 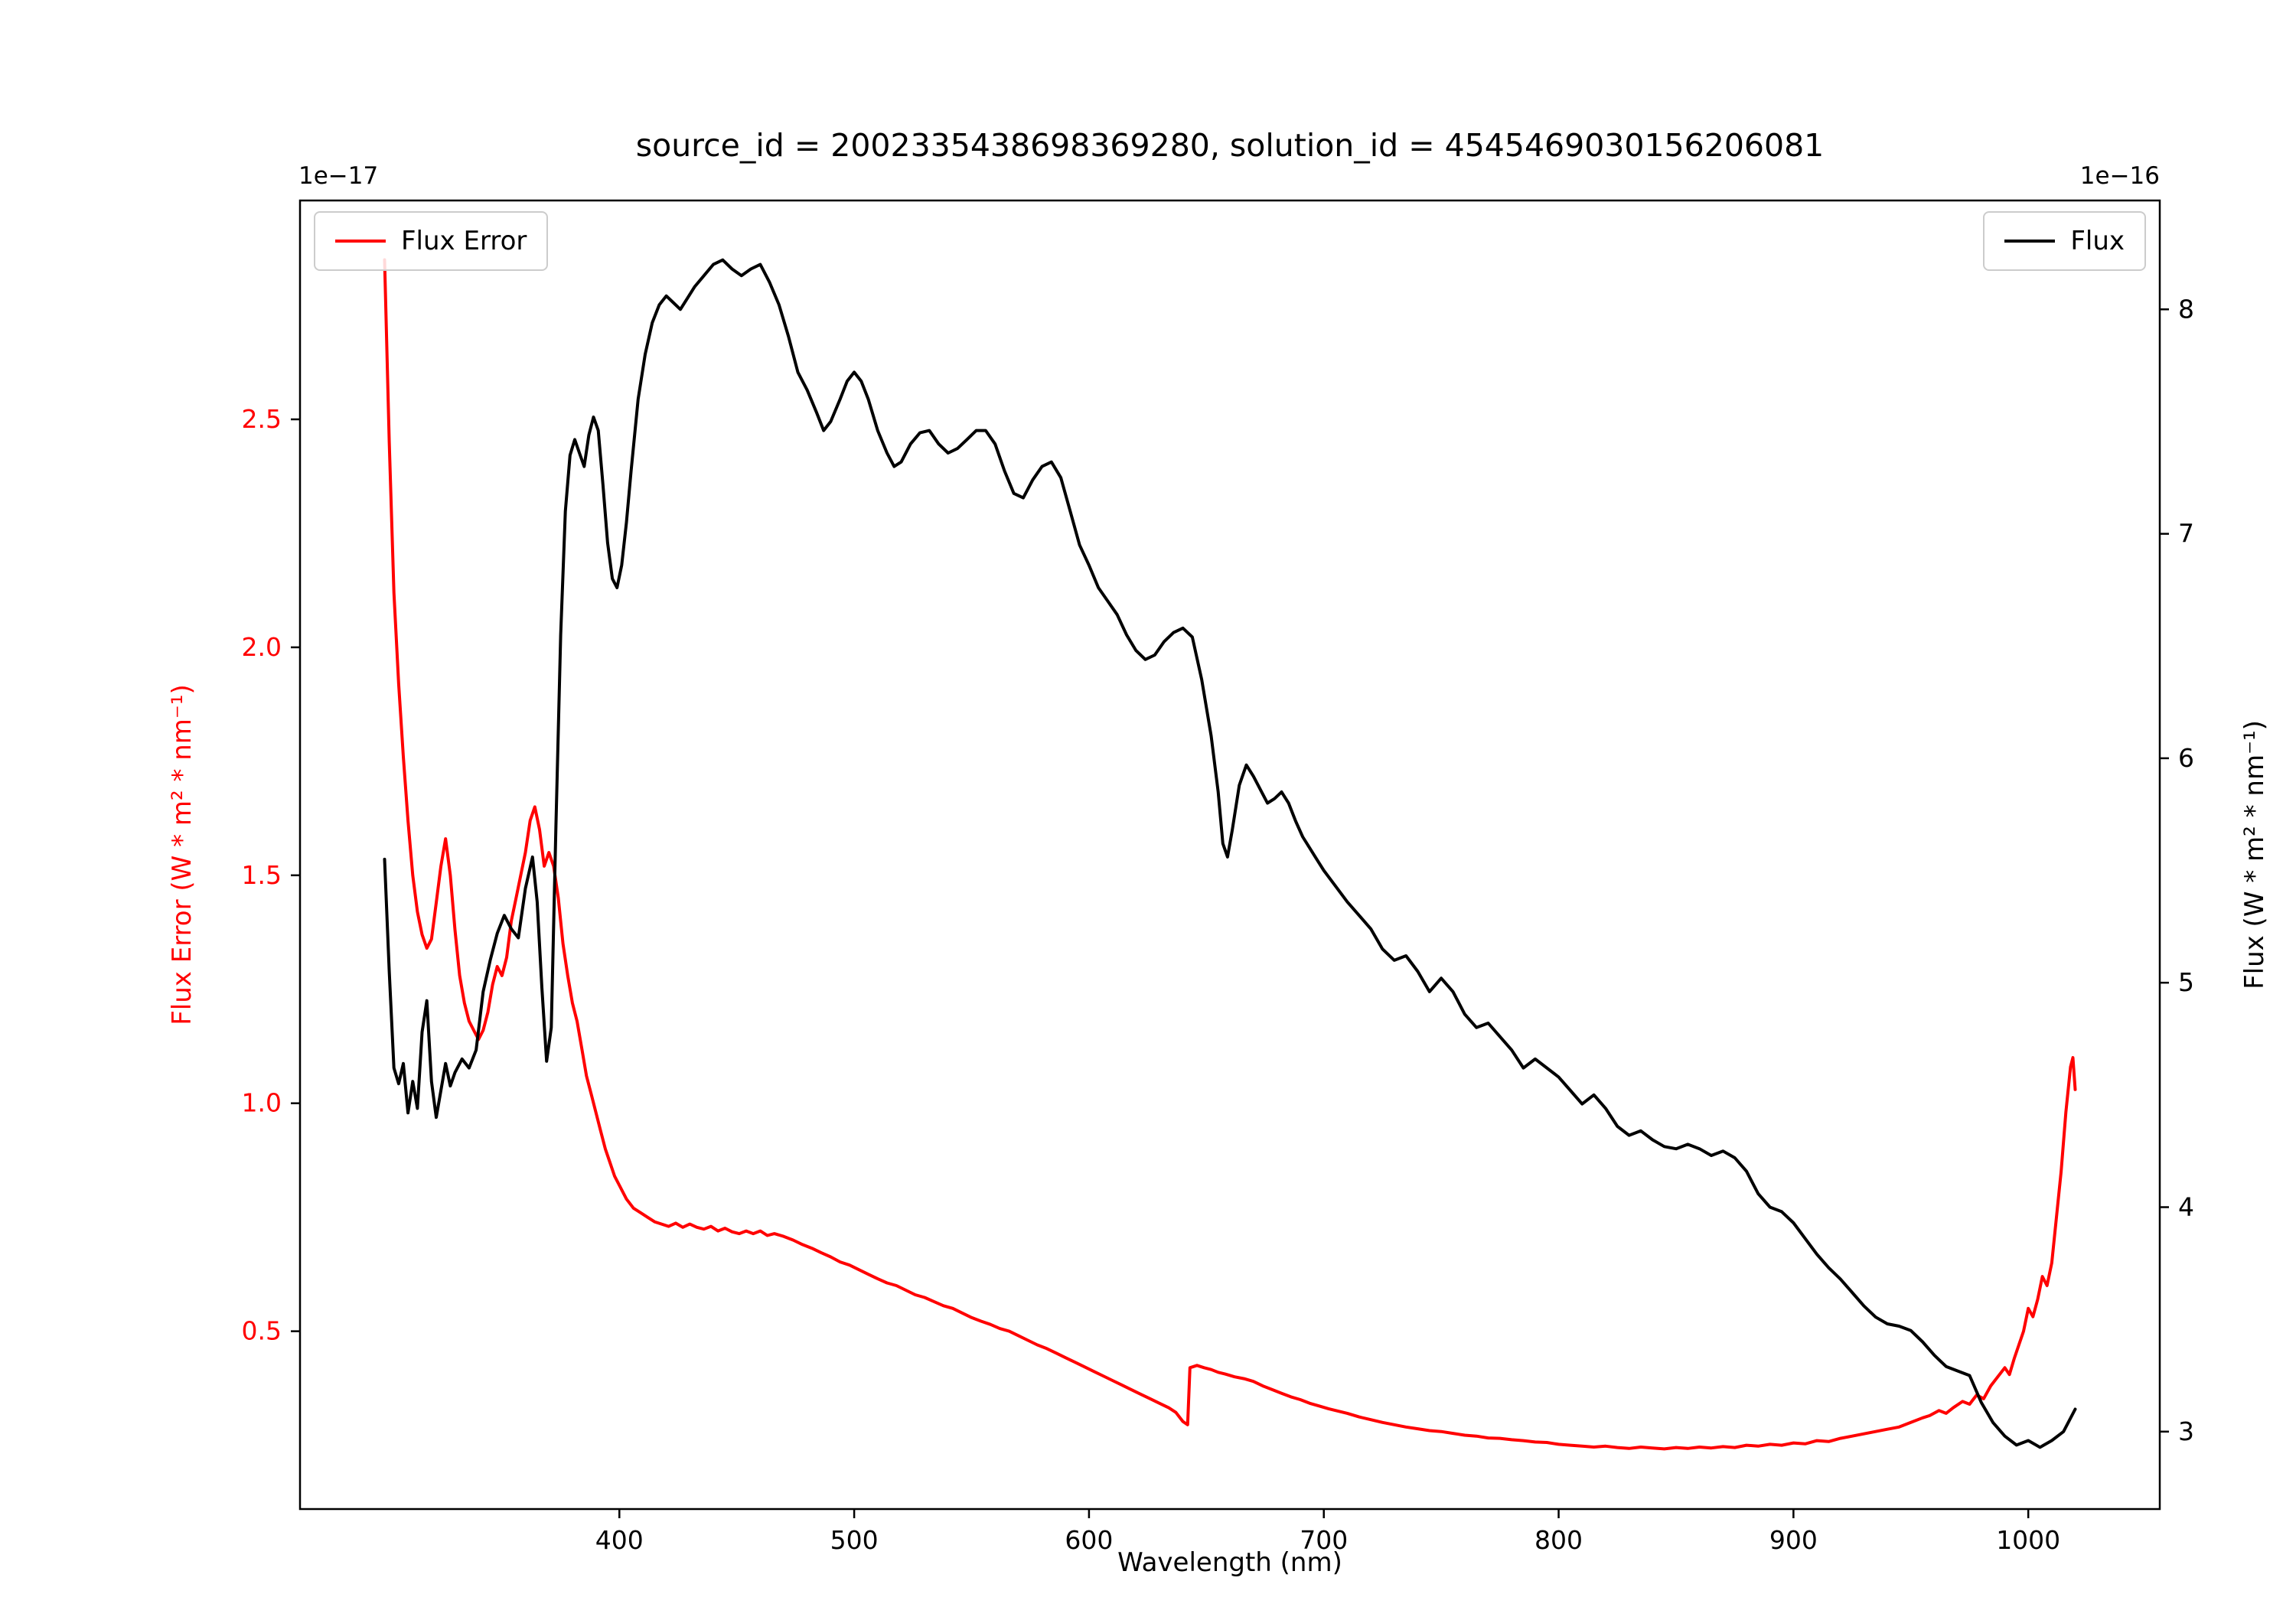 I want to click on left-y-tick-label: 2.5, so click(x=262, y=419).